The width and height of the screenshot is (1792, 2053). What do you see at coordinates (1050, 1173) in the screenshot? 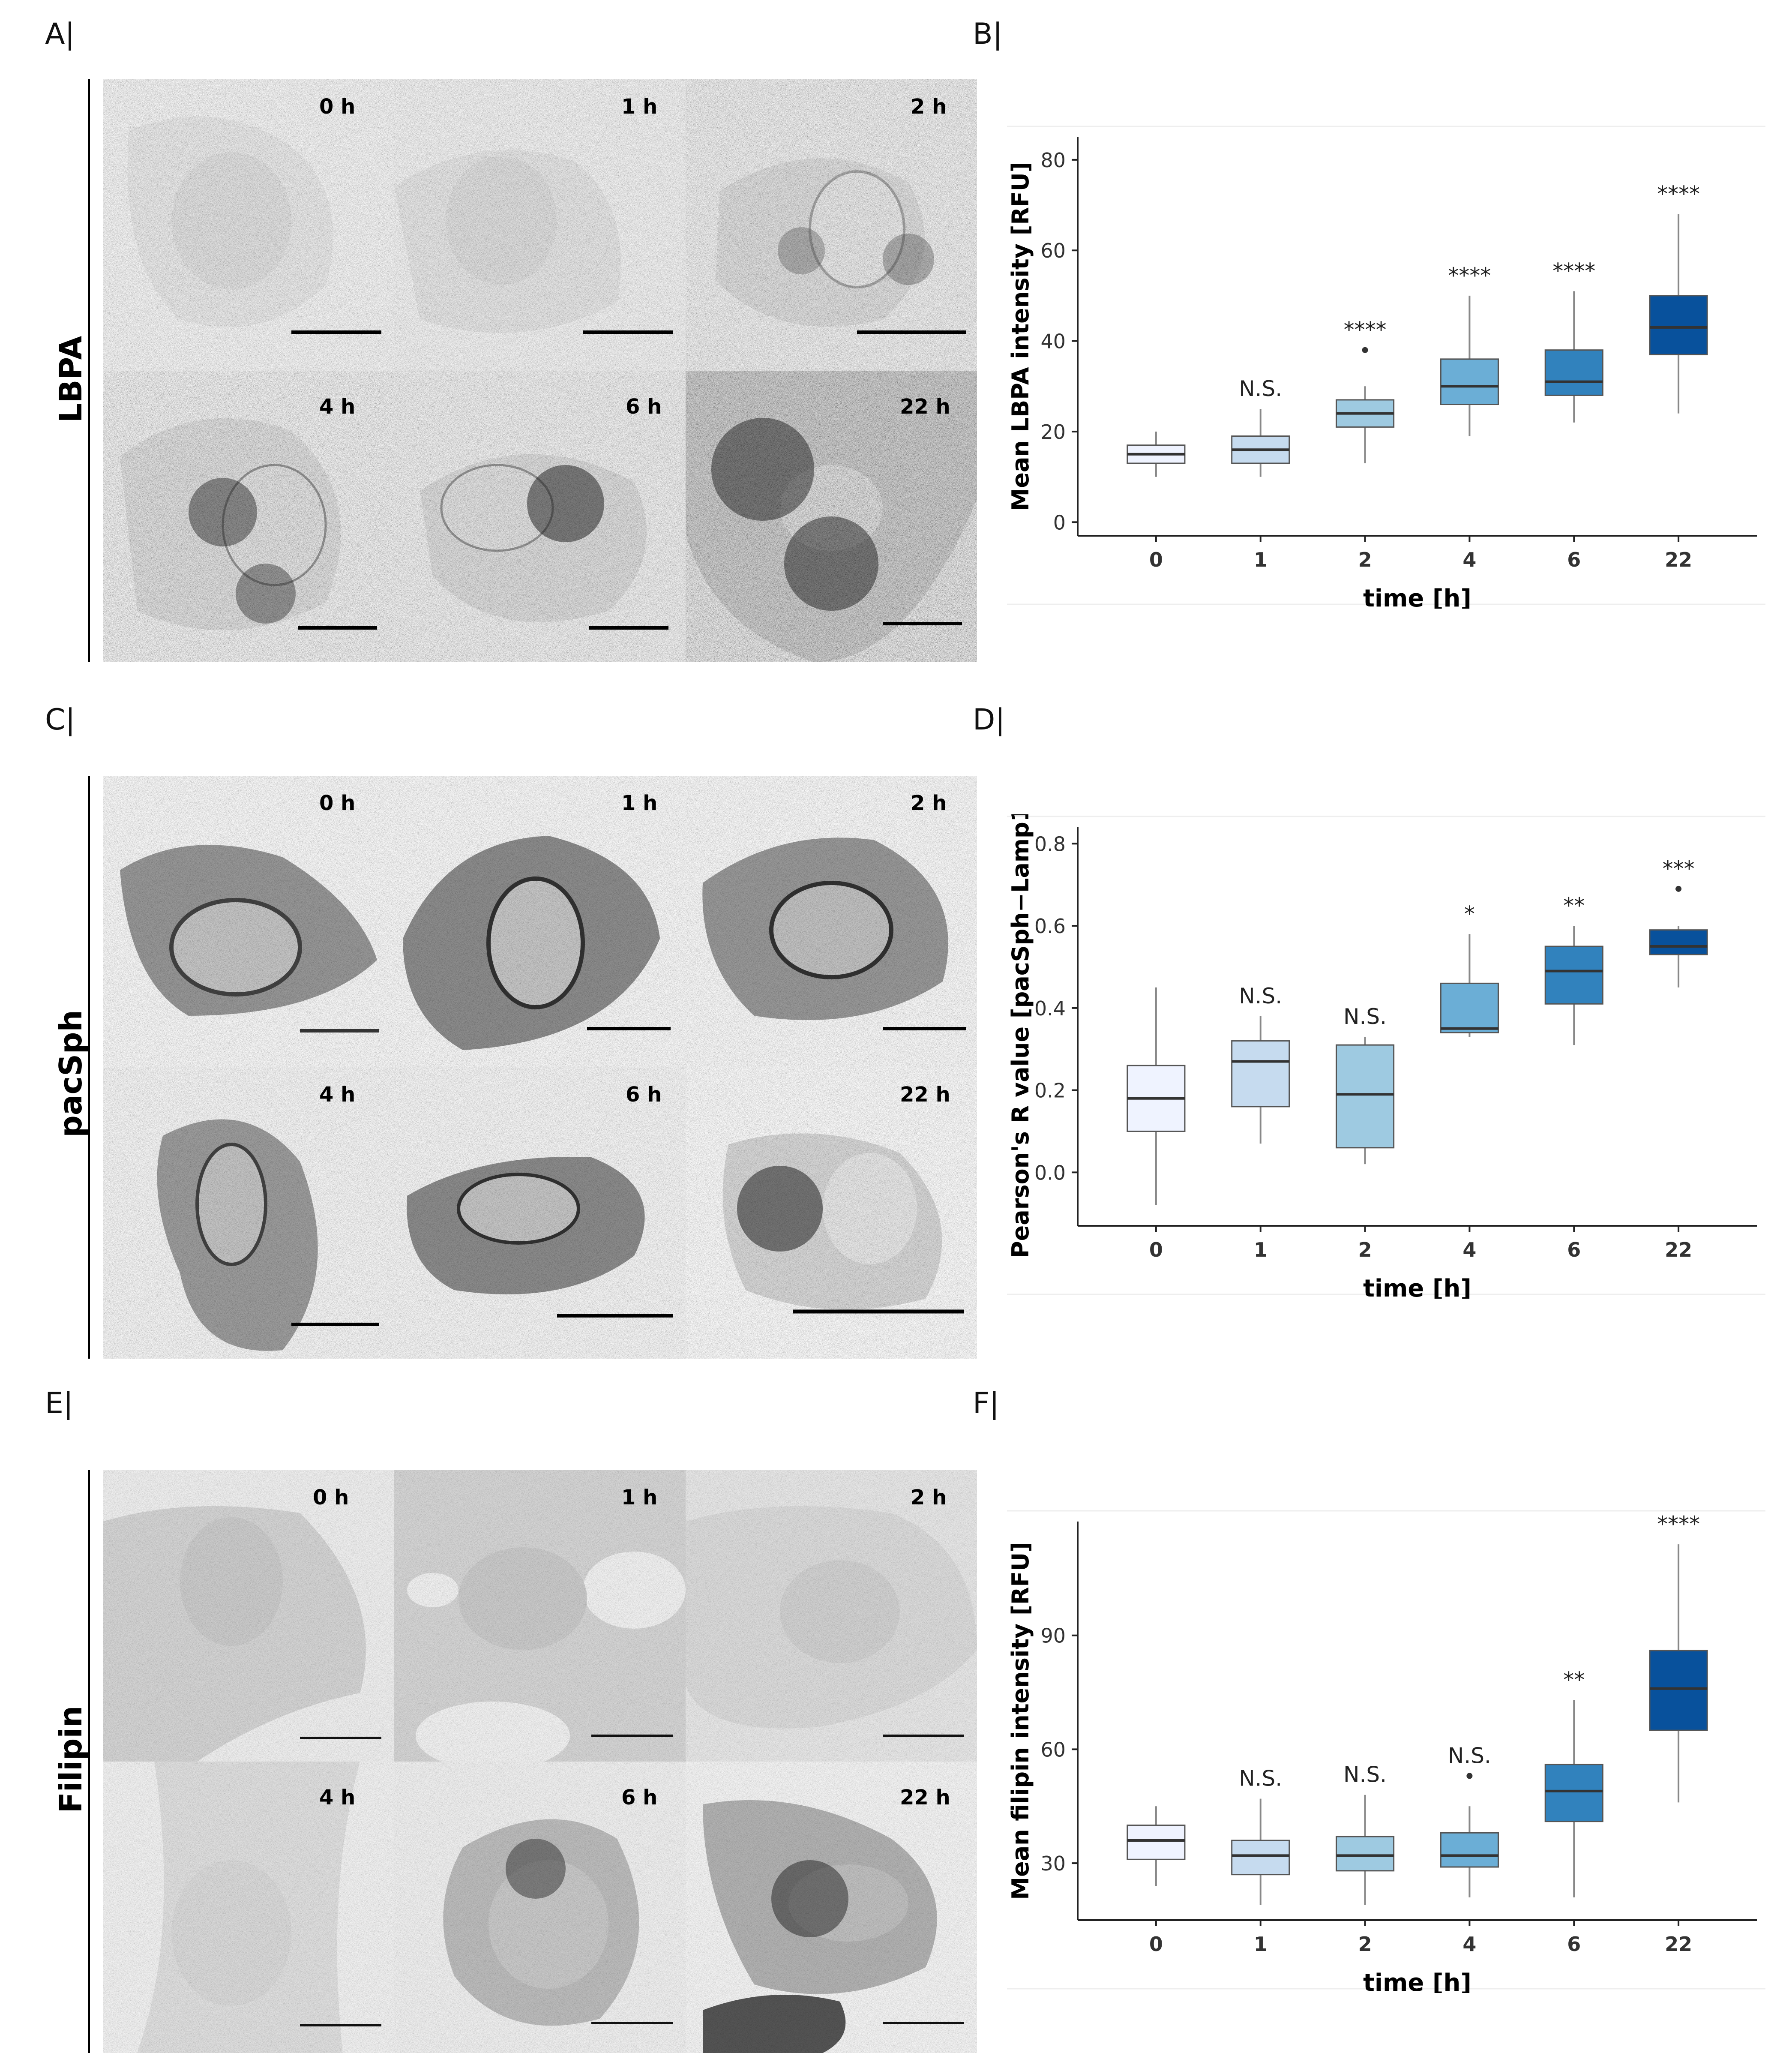
I see `y-tick-label: 0.0` at bounding box center [1050, 1173].